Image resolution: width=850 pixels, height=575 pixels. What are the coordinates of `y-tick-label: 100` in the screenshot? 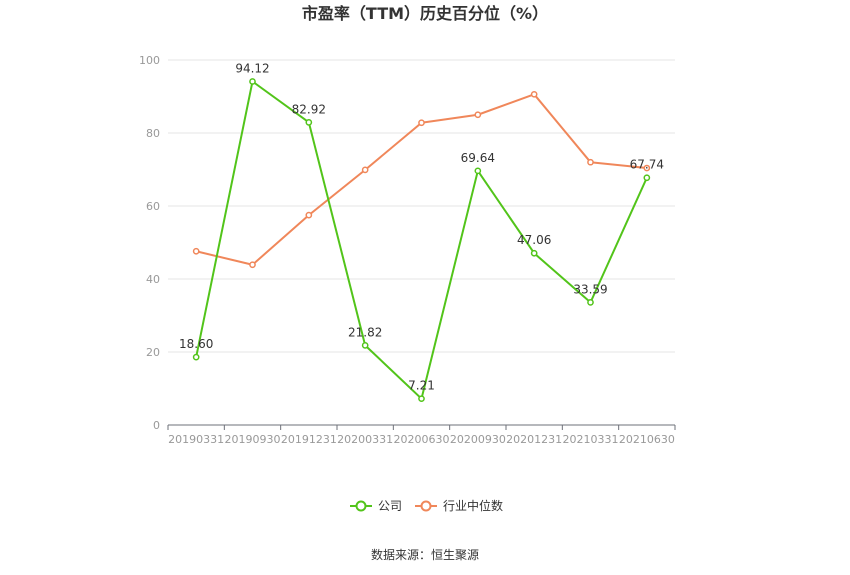 It's located at (149, 60).